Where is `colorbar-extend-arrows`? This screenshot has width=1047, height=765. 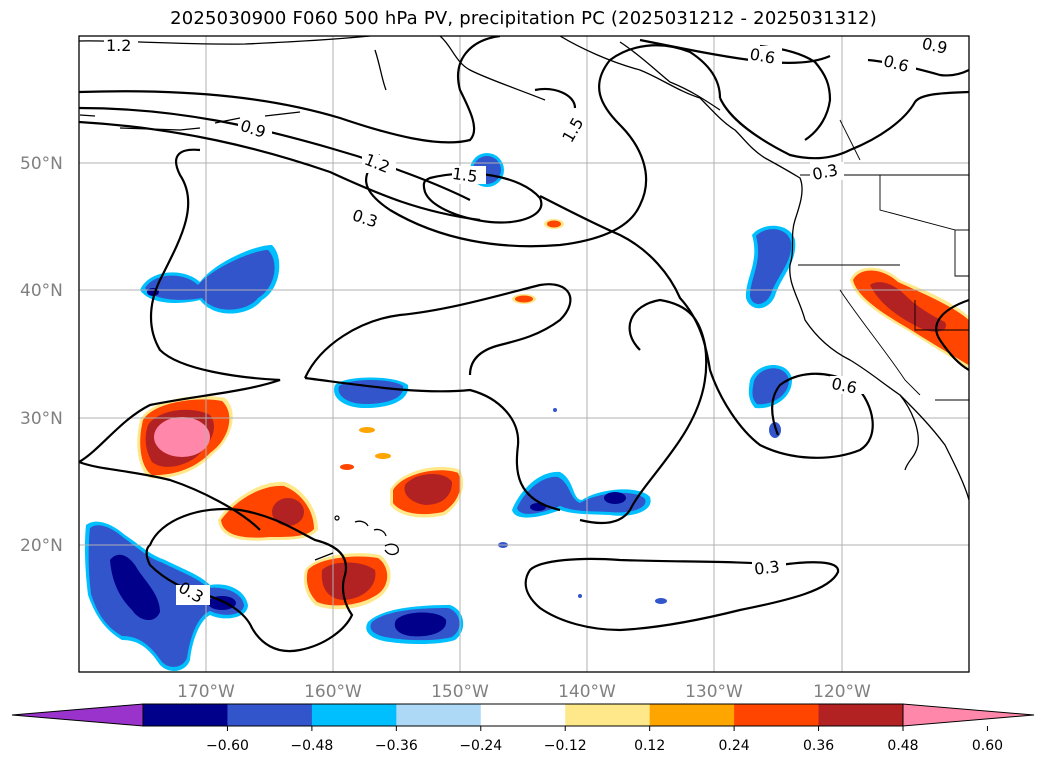
colorbar-extend-arrows is located at coordinates (523, 715).